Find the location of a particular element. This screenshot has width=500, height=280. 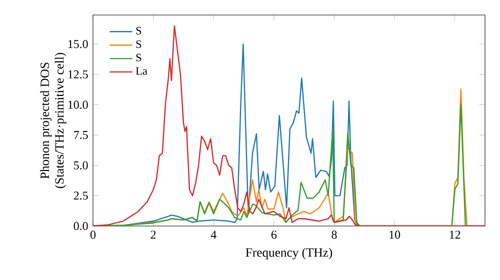

y-tick-label: 5.0 is located at coordinates (81, 165).